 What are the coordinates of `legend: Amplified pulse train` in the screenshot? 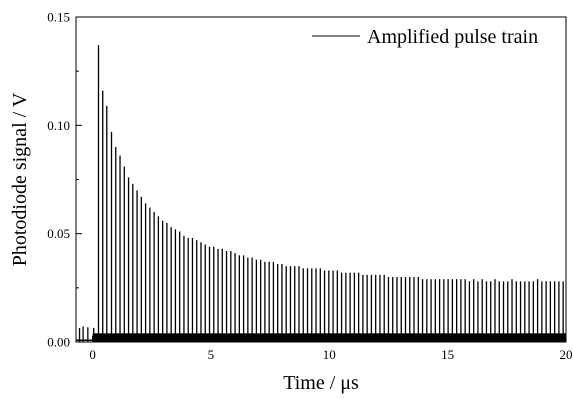 It's located at (425, 37).